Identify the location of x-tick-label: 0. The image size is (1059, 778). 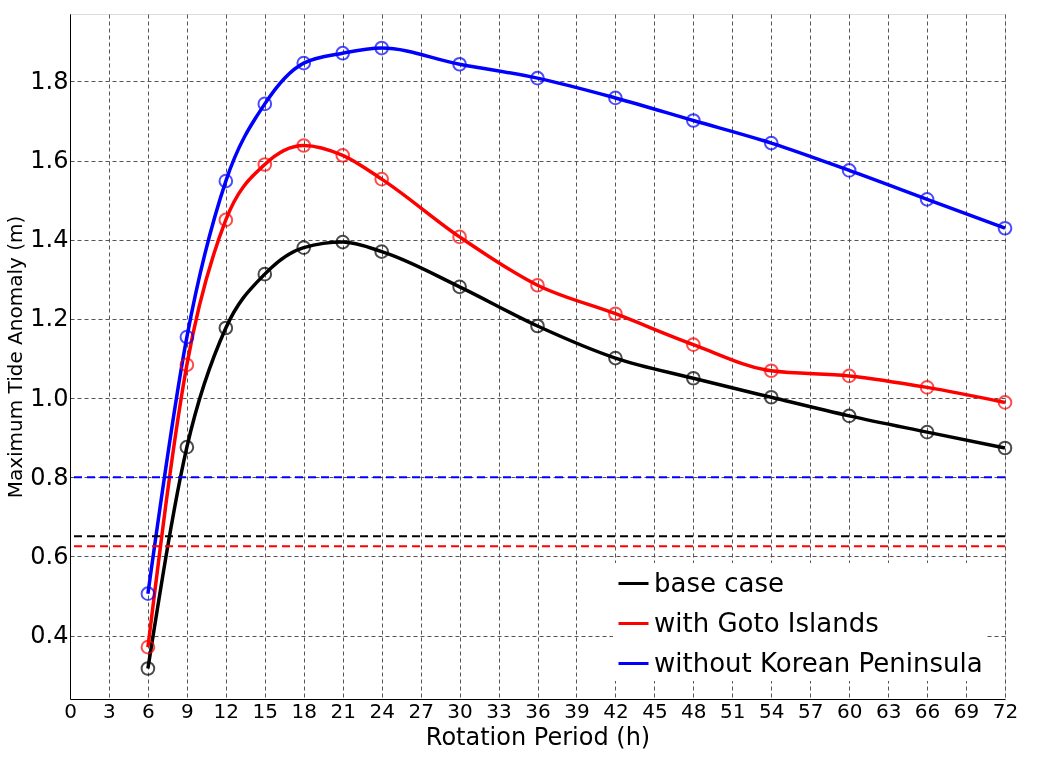
(70, 710).